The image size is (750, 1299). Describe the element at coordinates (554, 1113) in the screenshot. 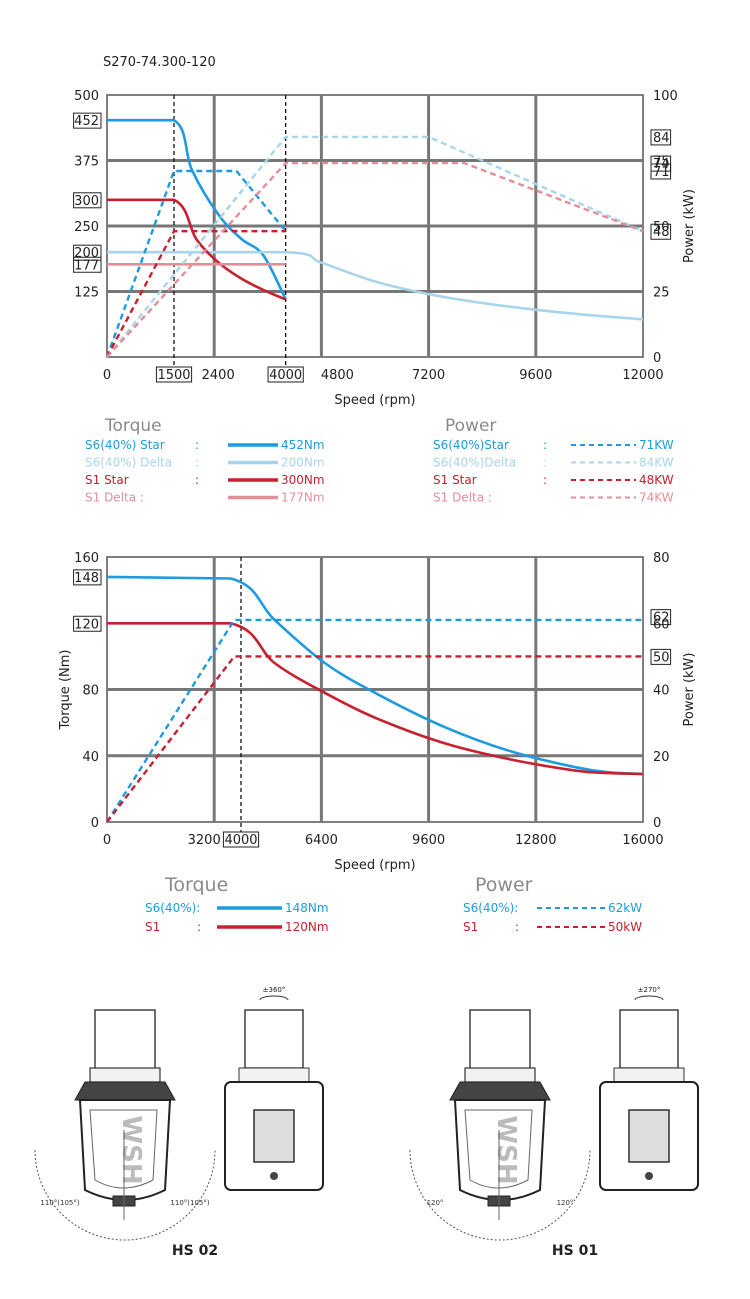

I see `product-1: WSH 120° 120° ±270°` at that location.